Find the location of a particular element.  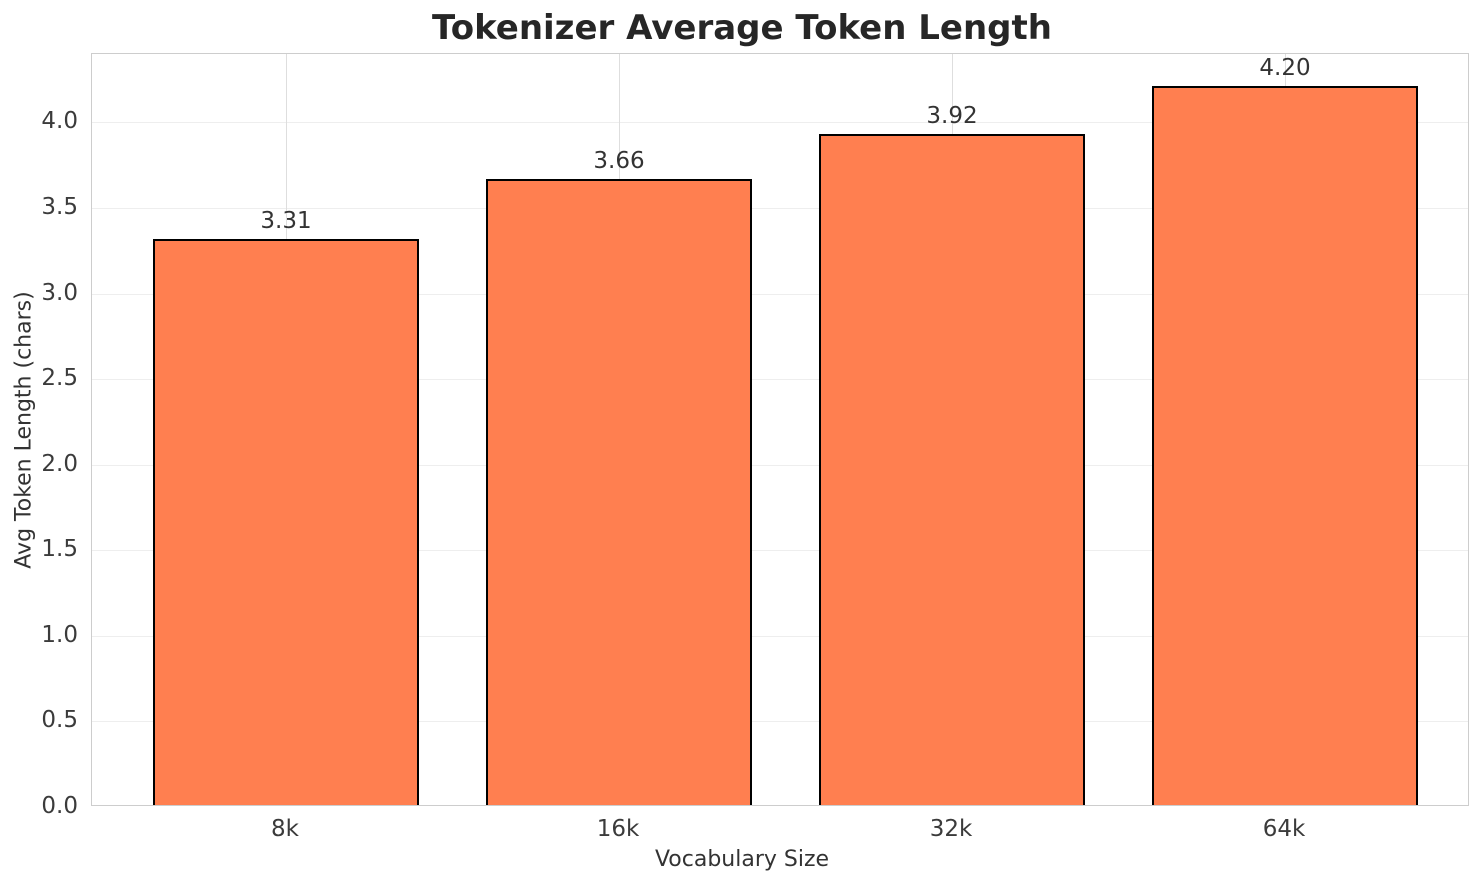

bar-value-label: 3.31 is located at coordinates (286, 220).